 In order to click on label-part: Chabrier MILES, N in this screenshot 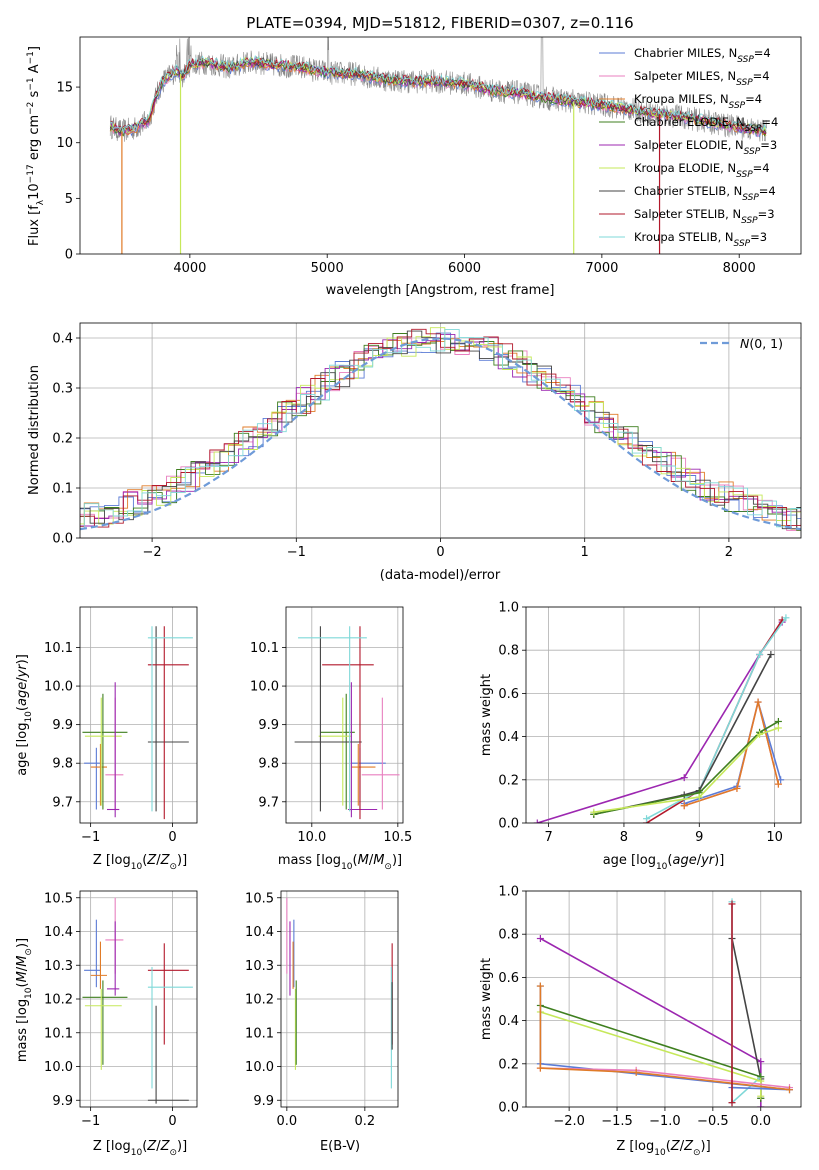, I will do `click(685, 53)`.